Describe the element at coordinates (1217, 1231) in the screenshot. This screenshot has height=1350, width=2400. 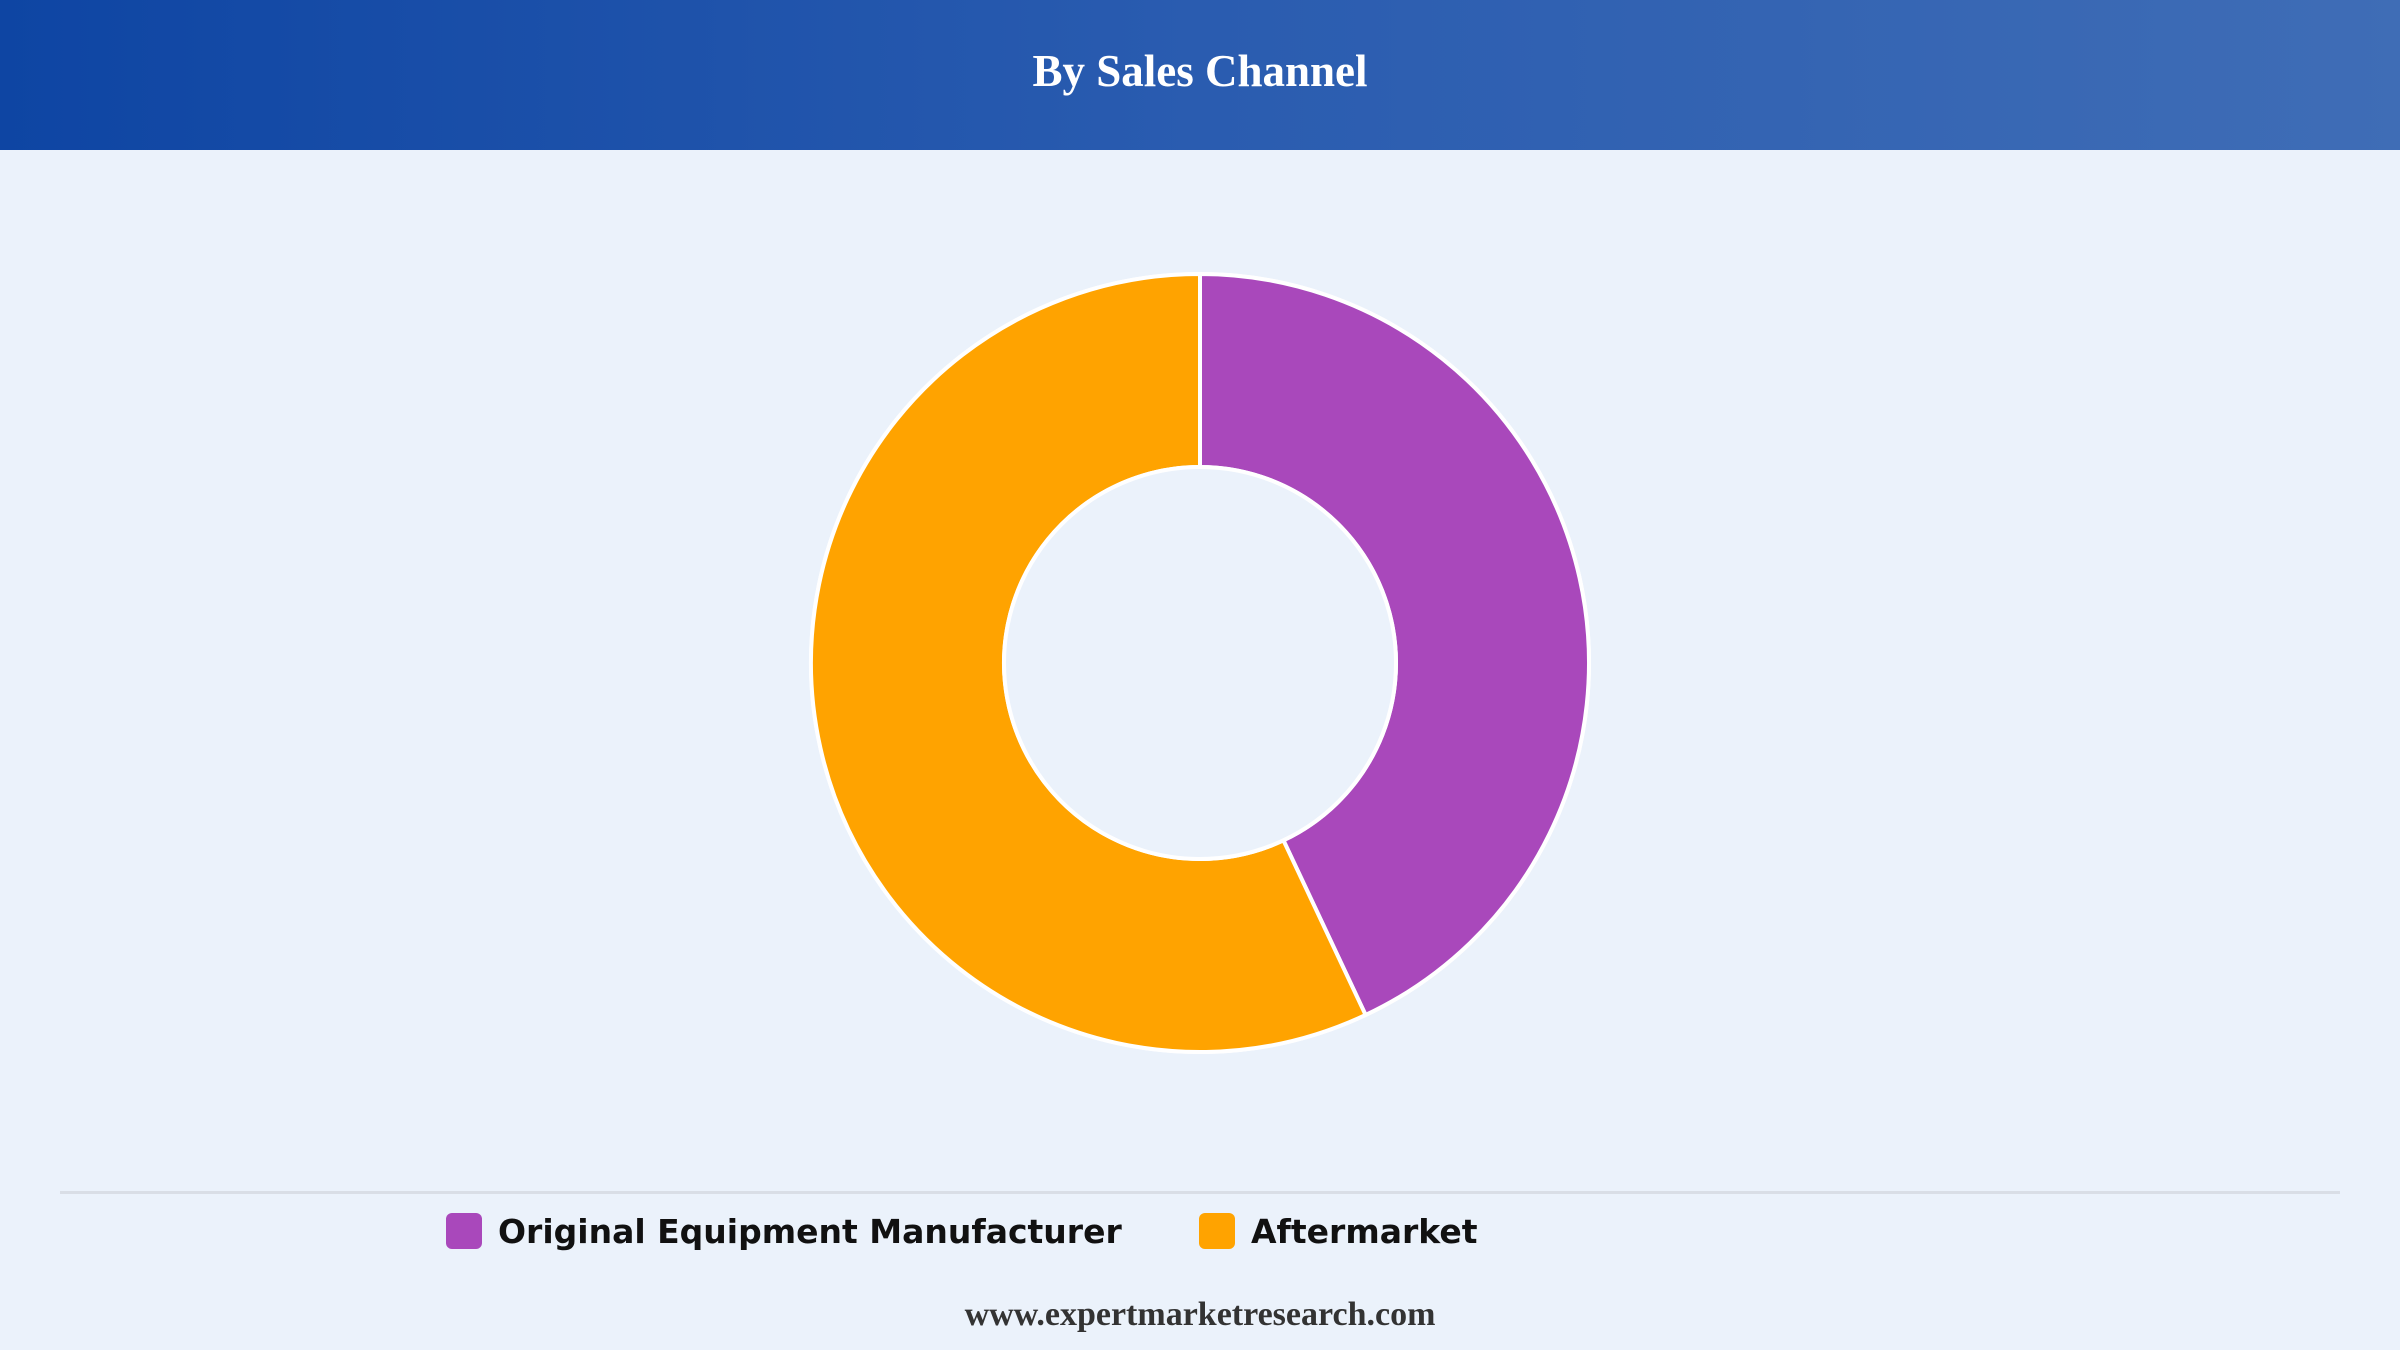
I see `legend-swatch-aftermarket` at that location.